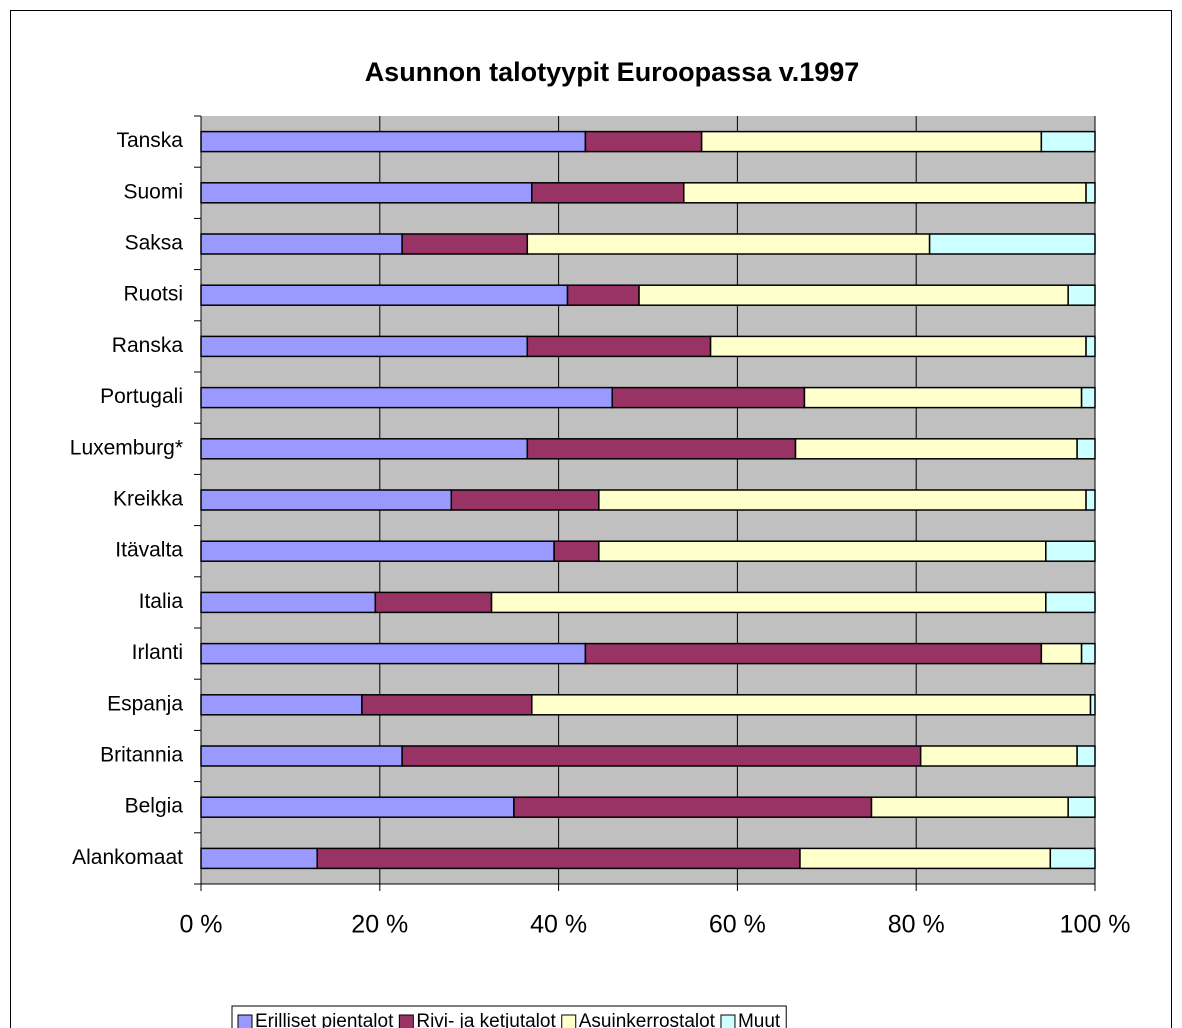  What do you see at coordinates (141, 396) in the screenshot?
I see `y-tick-label: Portugali` at bounding box center [141, 396].